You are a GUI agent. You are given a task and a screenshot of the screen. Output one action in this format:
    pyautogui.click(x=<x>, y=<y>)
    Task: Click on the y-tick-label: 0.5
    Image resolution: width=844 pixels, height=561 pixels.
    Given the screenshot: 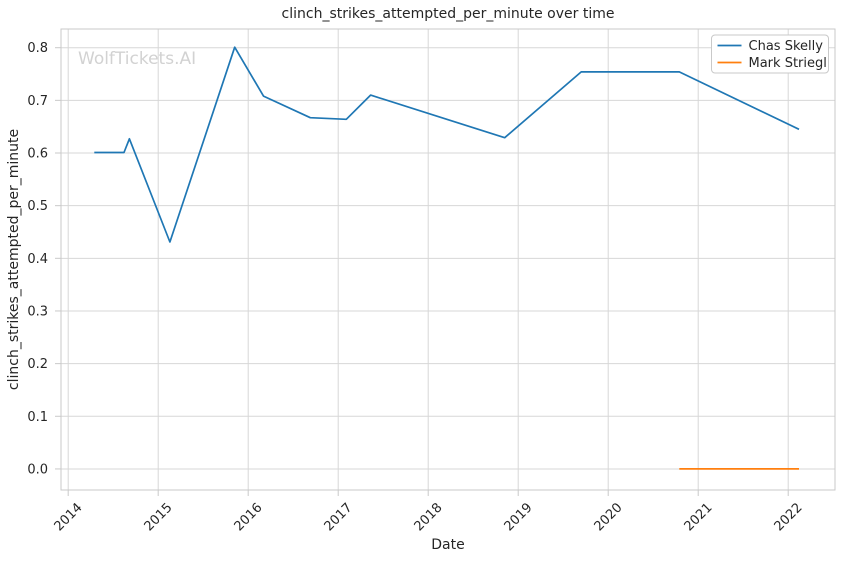 What is the action you would take?
    pyautogui.click(x=37, y=206)
    